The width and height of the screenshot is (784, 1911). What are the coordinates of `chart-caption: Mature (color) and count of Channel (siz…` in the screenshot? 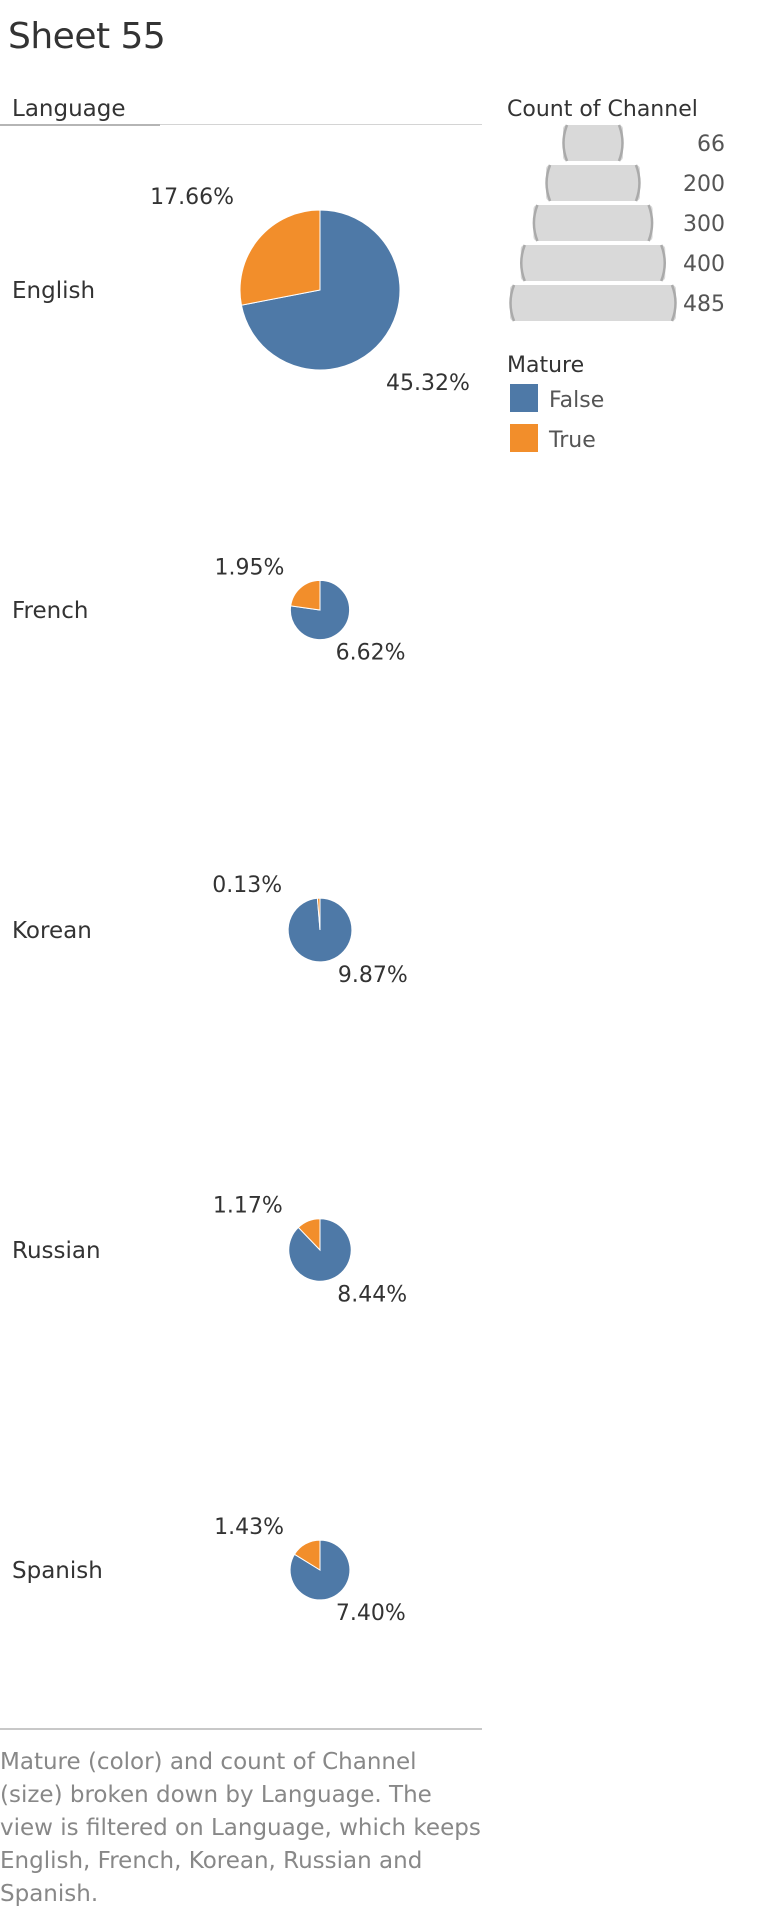 It's located at (240, 1828).